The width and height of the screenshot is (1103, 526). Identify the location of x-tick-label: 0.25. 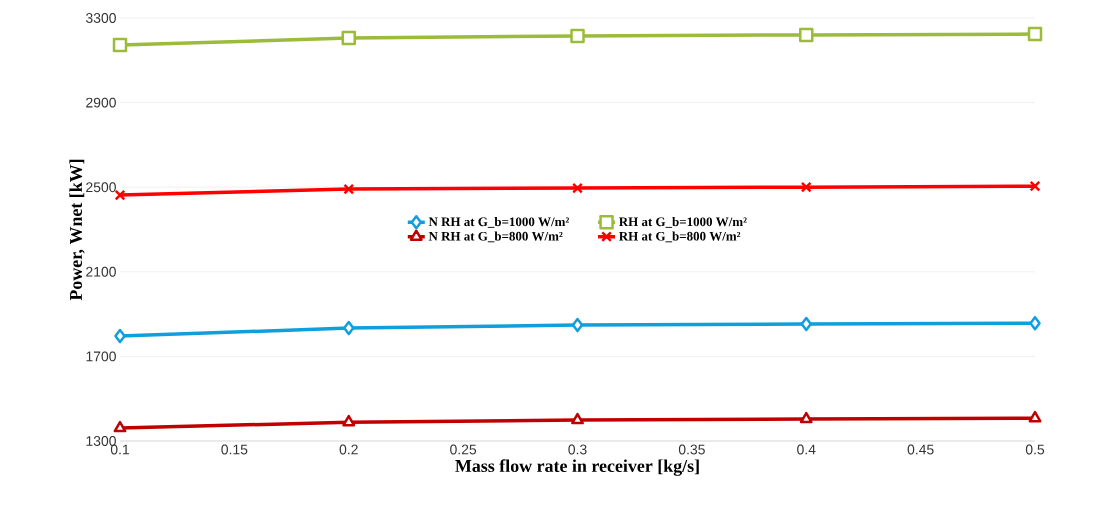
(463, 449).